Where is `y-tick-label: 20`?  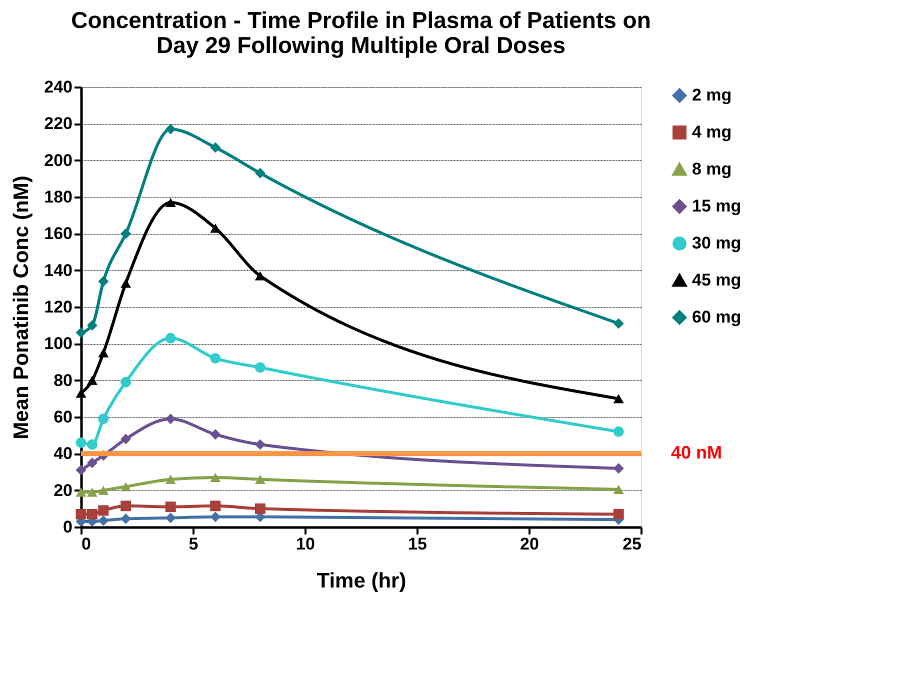 y-tick-label: 20 is located at coordinates (63, 490).